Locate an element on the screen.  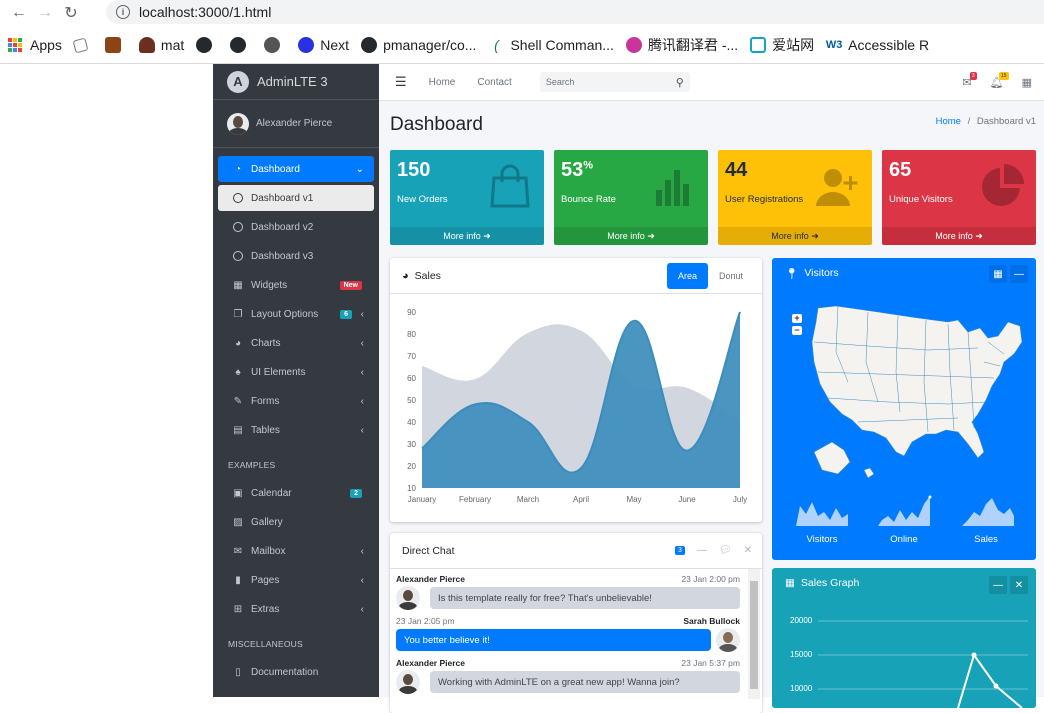
tab-donut: Donut is located at coordinates (730, 276).